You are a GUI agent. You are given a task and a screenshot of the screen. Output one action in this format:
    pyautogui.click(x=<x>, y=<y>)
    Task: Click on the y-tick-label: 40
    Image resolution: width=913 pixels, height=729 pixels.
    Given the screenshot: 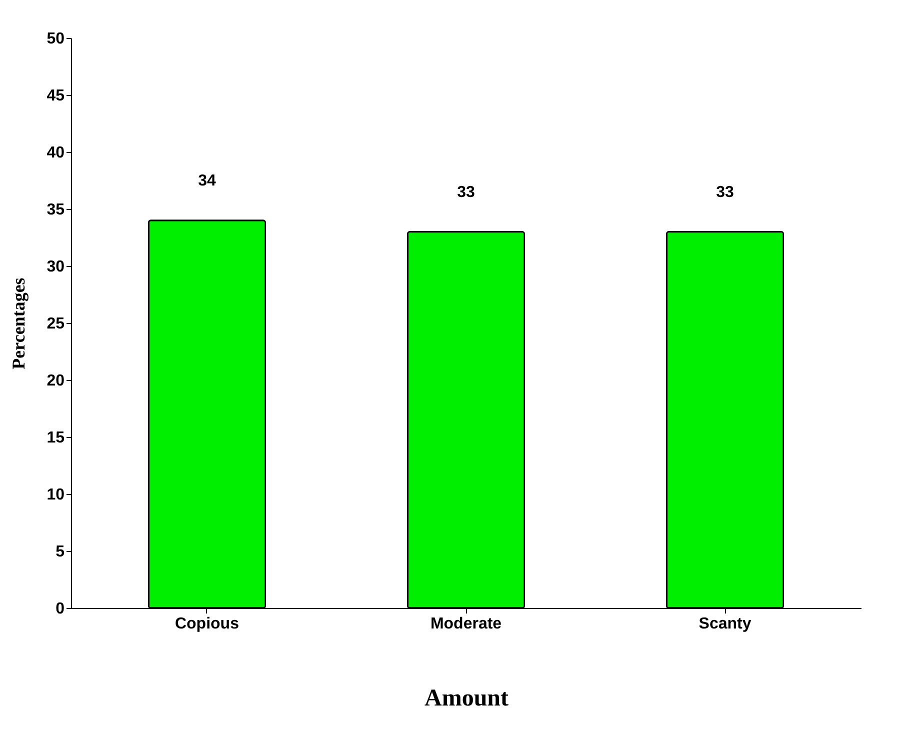 What is the action you would take?
    pyautogui.click(x=55, y=153)
    